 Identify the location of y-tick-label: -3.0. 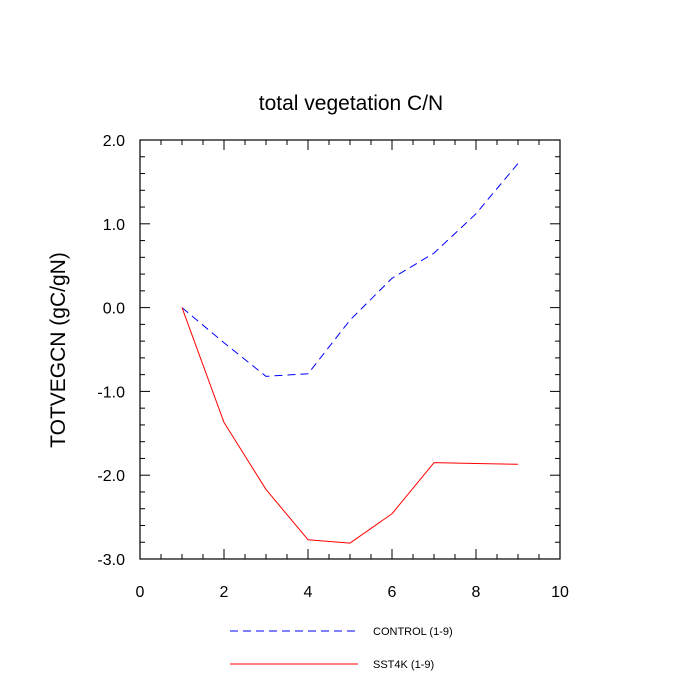
(111, 560).